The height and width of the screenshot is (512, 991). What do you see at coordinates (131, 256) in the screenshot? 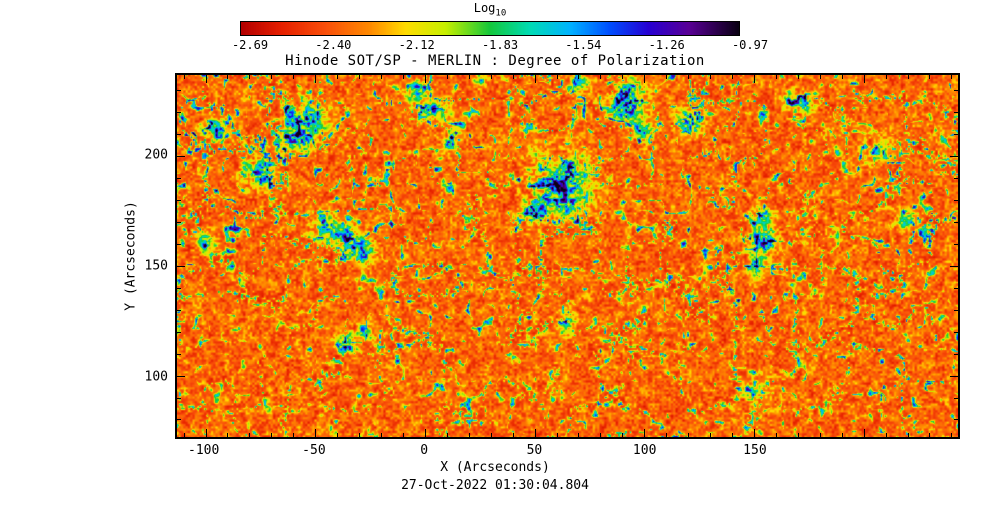
I see `y-axis-label: Y (Arcseconds)` at bounding box center [131, 256].